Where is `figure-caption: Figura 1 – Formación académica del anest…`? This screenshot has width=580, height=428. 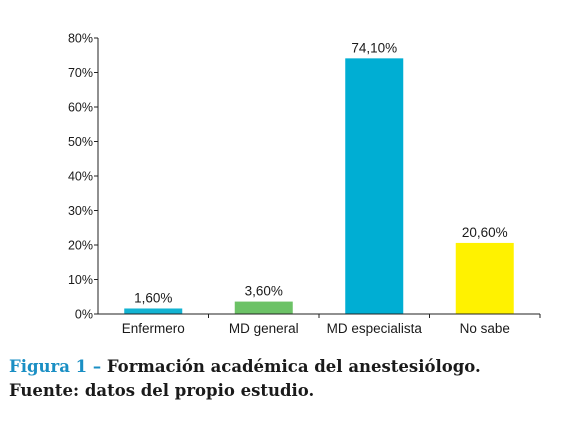 figure-caption: Figura 1 – Formación académica del anest… is located at coordinates (289, 379).